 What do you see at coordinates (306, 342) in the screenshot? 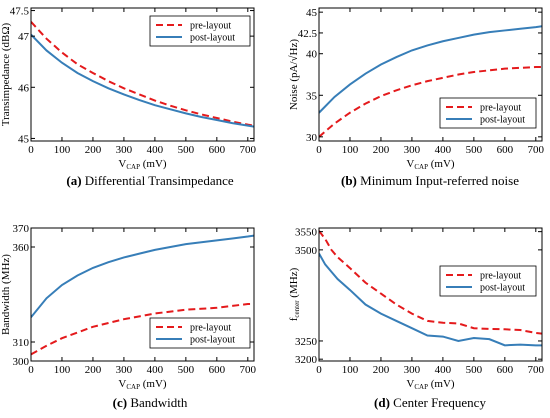
I see `y-tick-label: 3250` at bounding box center [306, 342].